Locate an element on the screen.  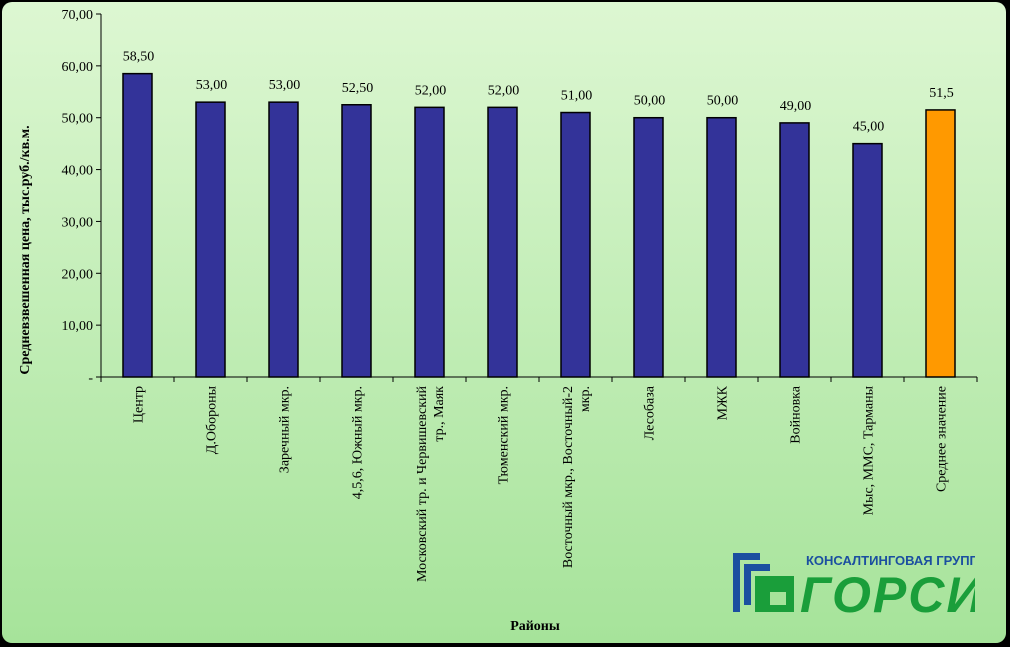
x-tick-label: 4,5,6, Южный мкр. is located at coordinates (358, 442).